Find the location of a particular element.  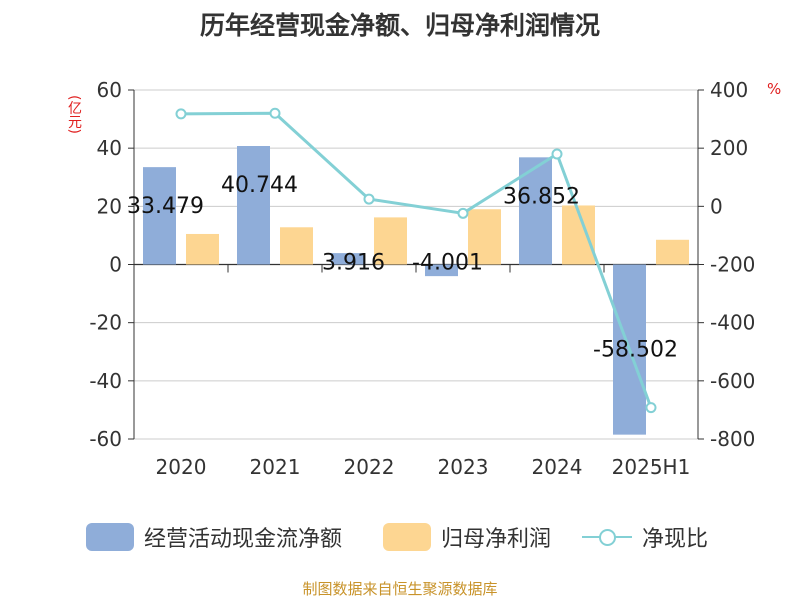

y-right-tick-label: -400 is located at coordinates (732, 323).